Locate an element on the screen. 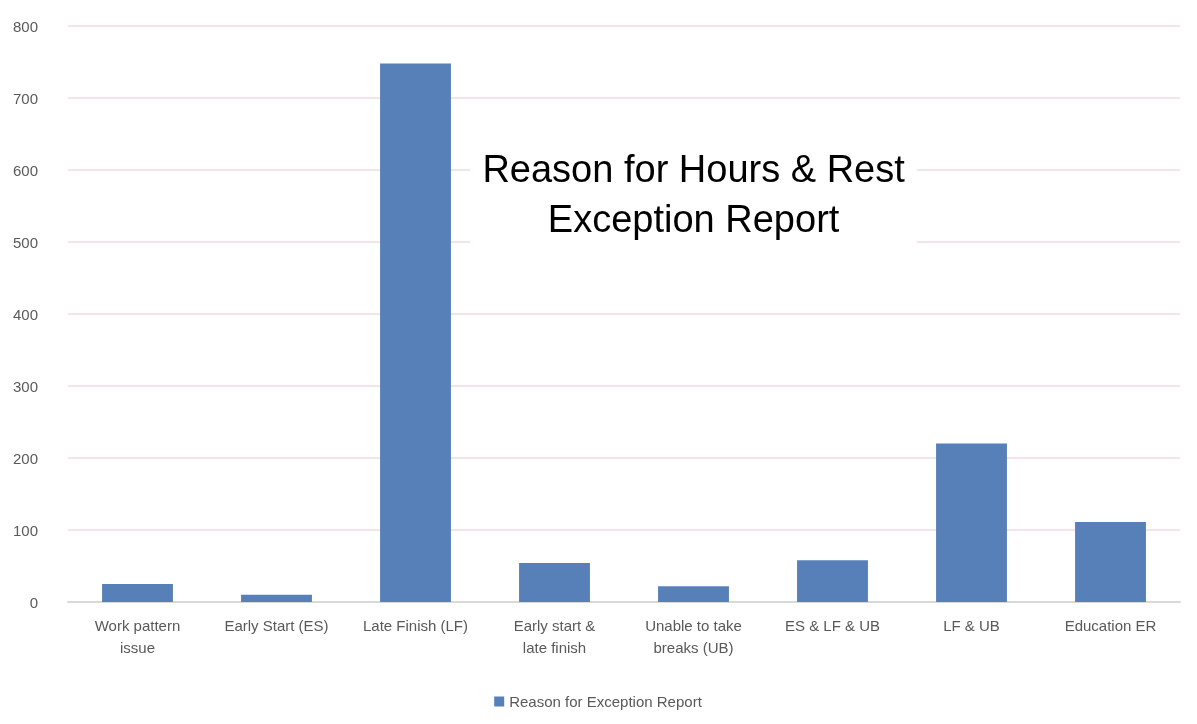 This screenshot has width=1197, height=724. x-tick-label: Education ER is located at coordinates (1110, 625).